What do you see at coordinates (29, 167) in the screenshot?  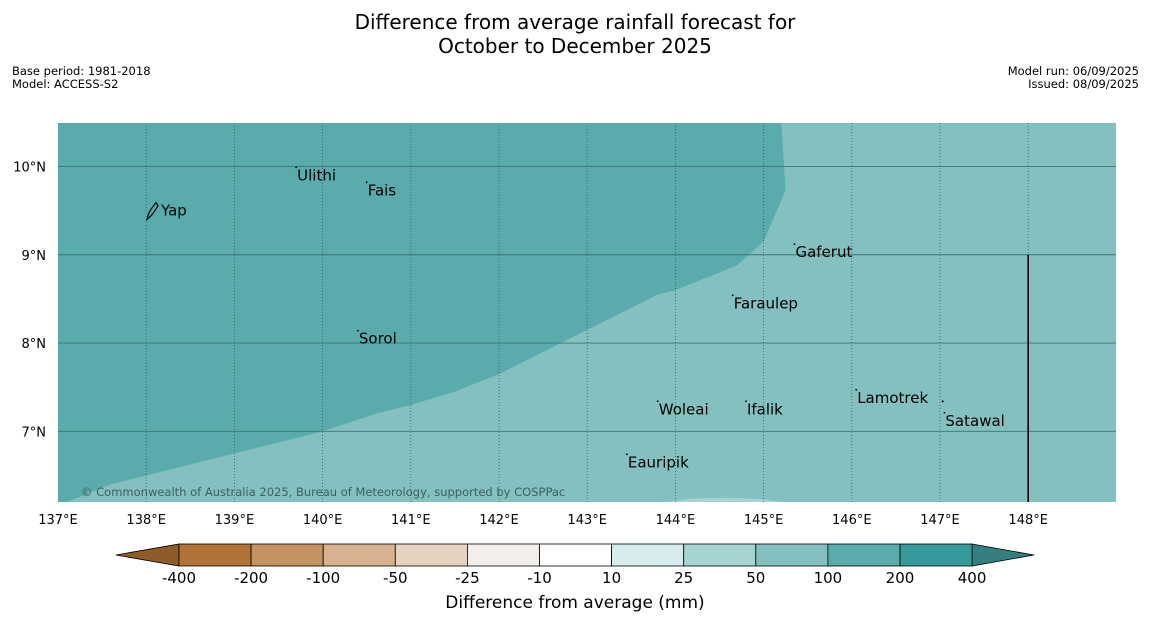 I see `latitude-tick-label: 10°N` at bounding box center [29, 167].